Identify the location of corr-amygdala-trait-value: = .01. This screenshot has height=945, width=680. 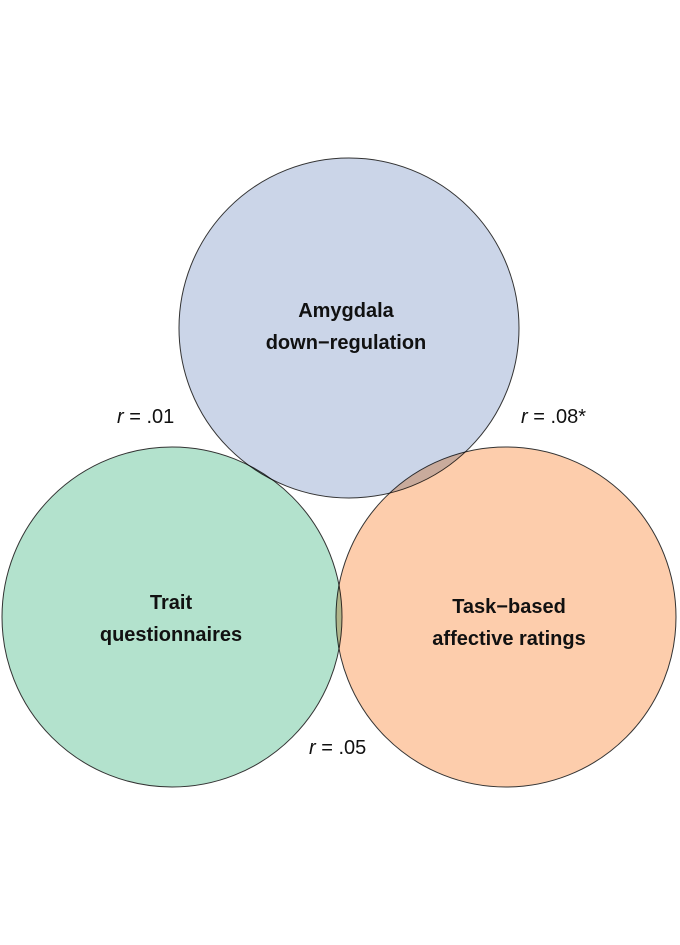
(149, 417).